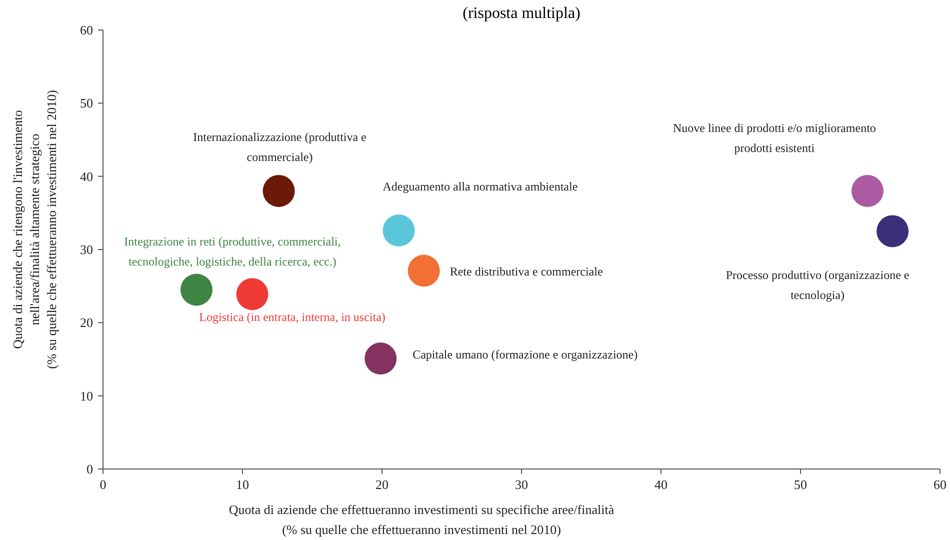  I want to click on text: Processo produttivo (organizzazione e tecnologia), so click(818, 285).